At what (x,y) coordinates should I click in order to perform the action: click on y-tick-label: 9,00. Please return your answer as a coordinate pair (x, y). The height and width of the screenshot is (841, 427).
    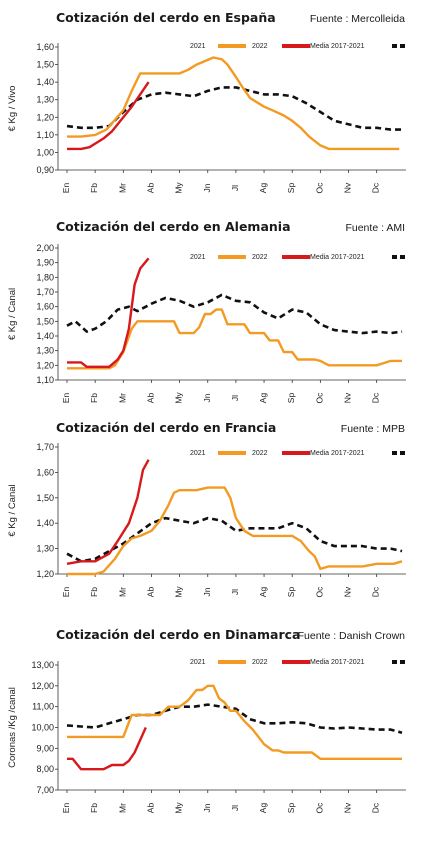
    Looking at the image, I should click on (45, 748).